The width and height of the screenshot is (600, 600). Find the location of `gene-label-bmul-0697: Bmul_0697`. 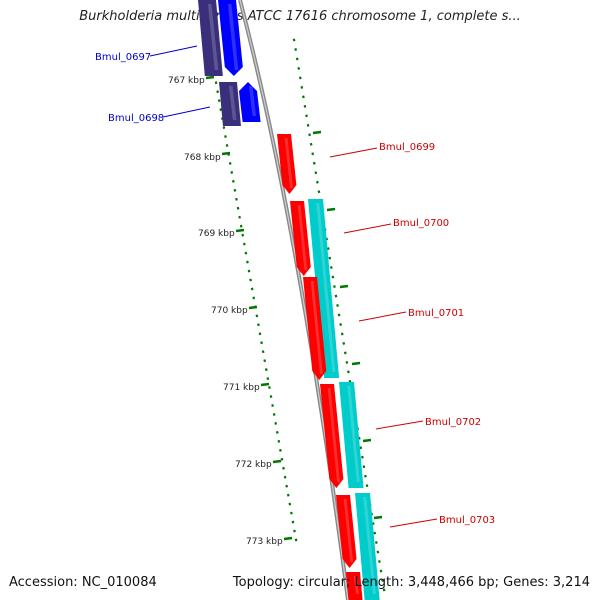

gene-label-bmul-0697: Bmul_0697 is located at coordinates (123, 57).